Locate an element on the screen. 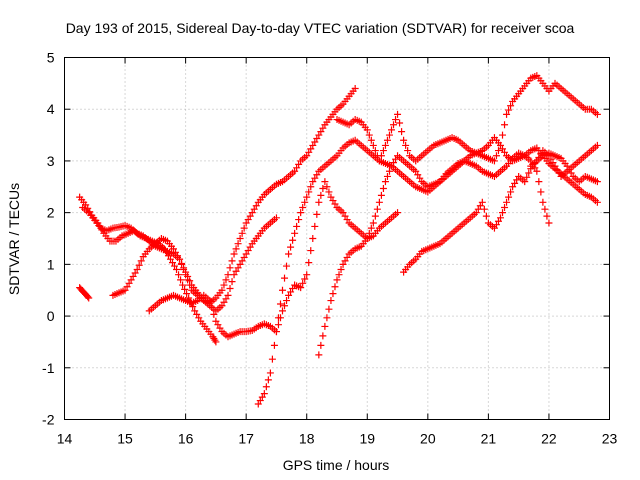 This screenshot has width=640, height=480. x-tick-label: 23 is located at coordinates (610, 439).